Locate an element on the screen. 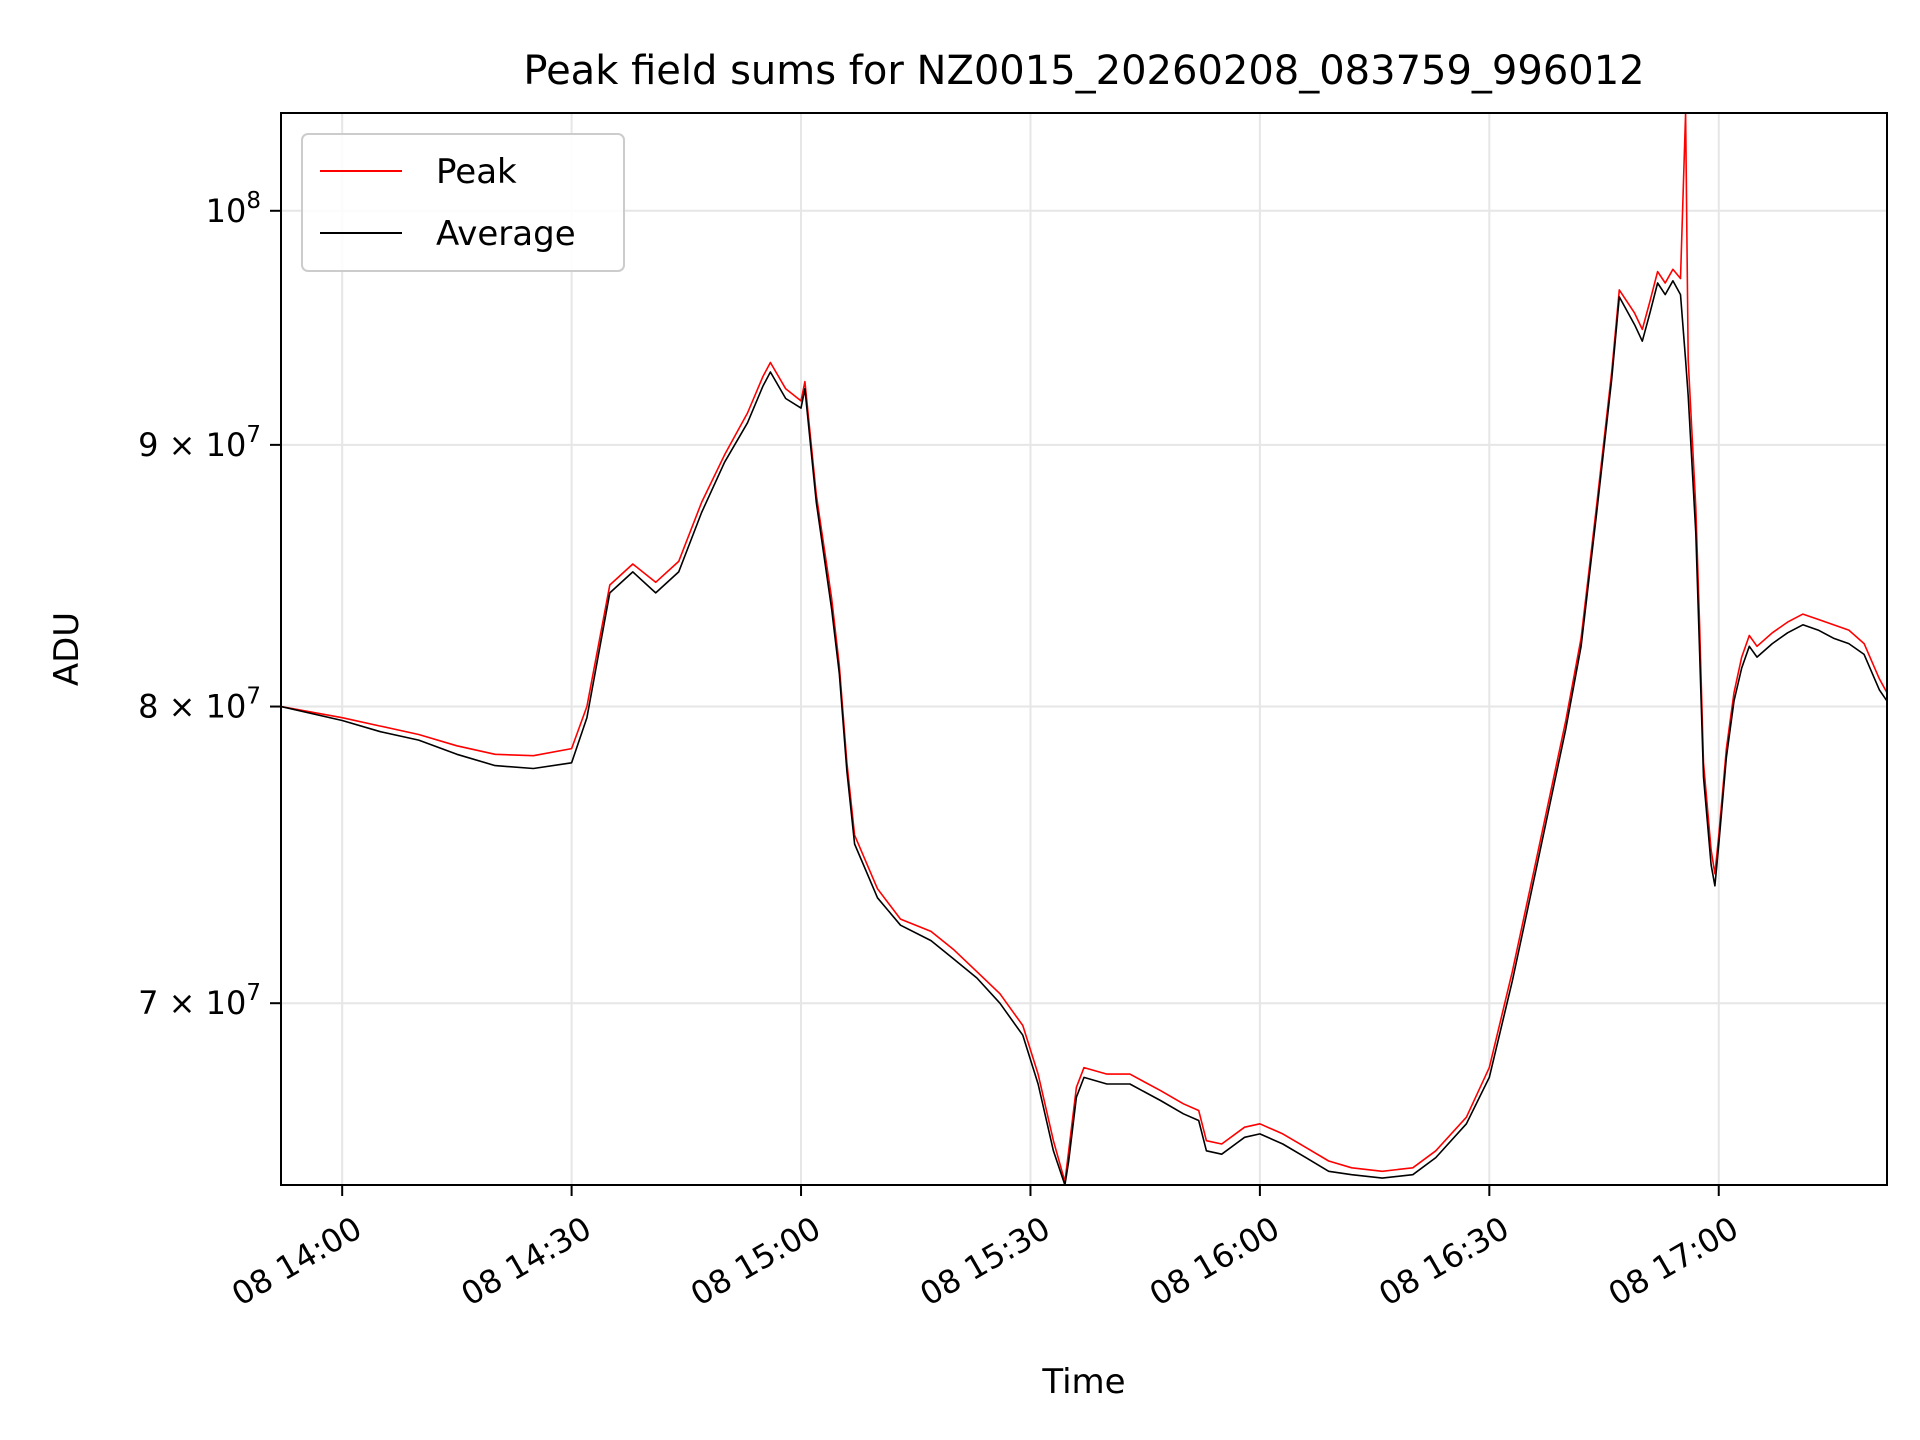 This screenshot has width=1920, height=1440. y-tick-label: 8 × 107 is located at coordinates (199, 705).